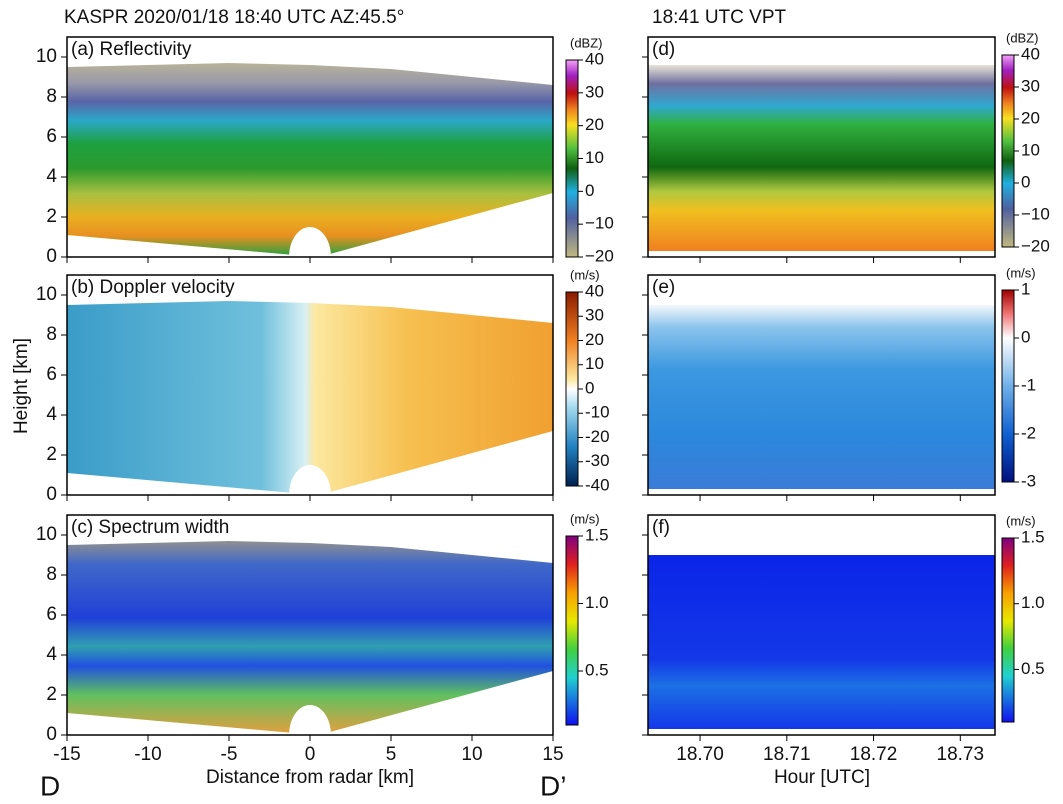 The image size is (1063, 804). What do you see at coordinates (153, 287) in the screenshot?
I see `panel-label: (b) Doppler velocity` at bounding box center [153, 287].